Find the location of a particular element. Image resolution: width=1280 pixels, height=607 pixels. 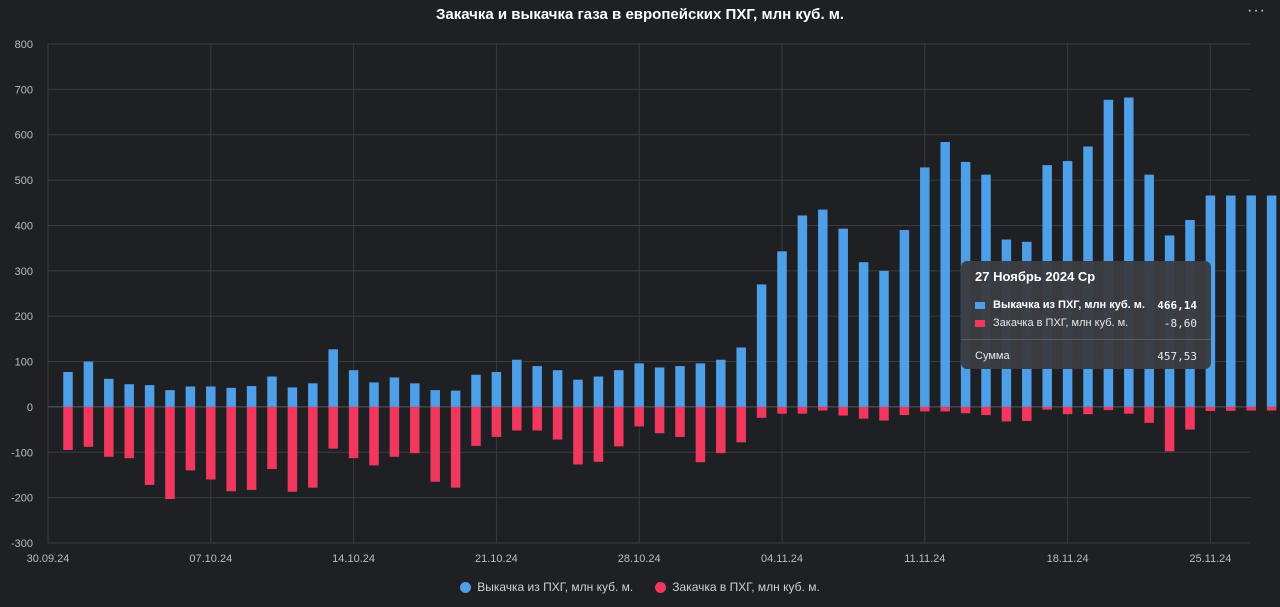

legend-item-inflow: Закачка в ПХГ, млн куб. м. is located at coordinates (737, 587).